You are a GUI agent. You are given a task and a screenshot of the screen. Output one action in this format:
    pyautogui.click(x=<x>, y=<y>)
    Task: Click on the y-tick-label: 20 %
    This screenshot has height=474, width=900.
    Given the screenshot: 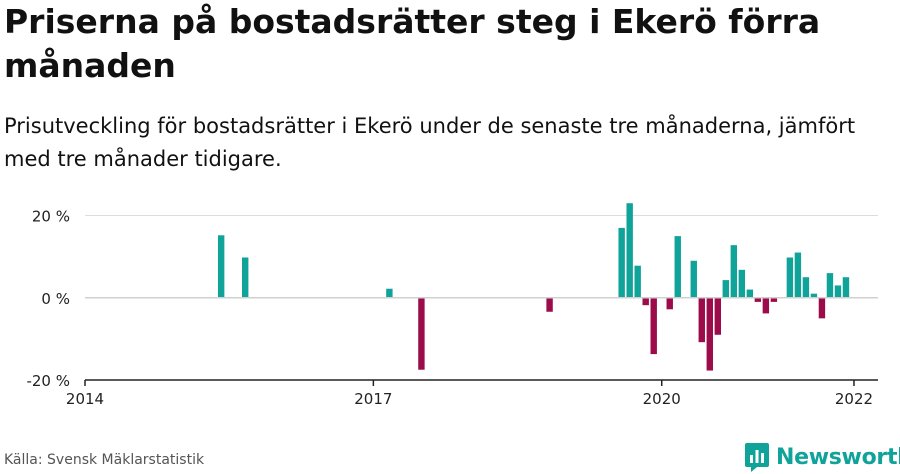 What is the action you would take?
    pyautogui.click(x=51, y=217)
    